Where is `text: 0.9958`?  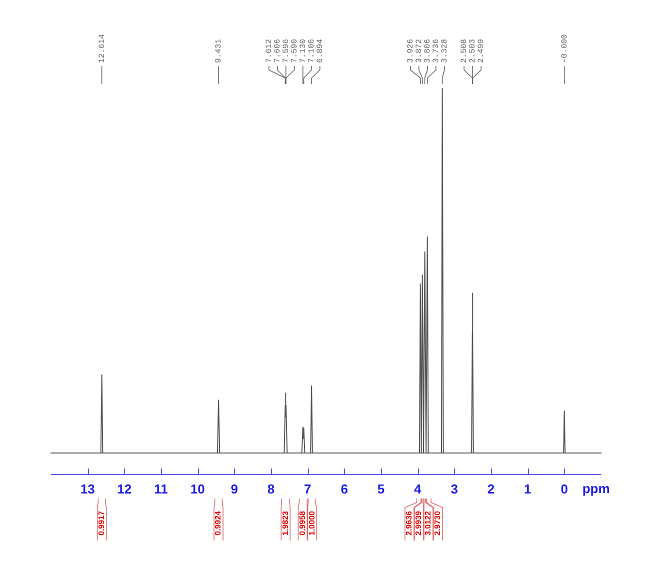 text: 0.9958 is located at coordinates (302, 523).